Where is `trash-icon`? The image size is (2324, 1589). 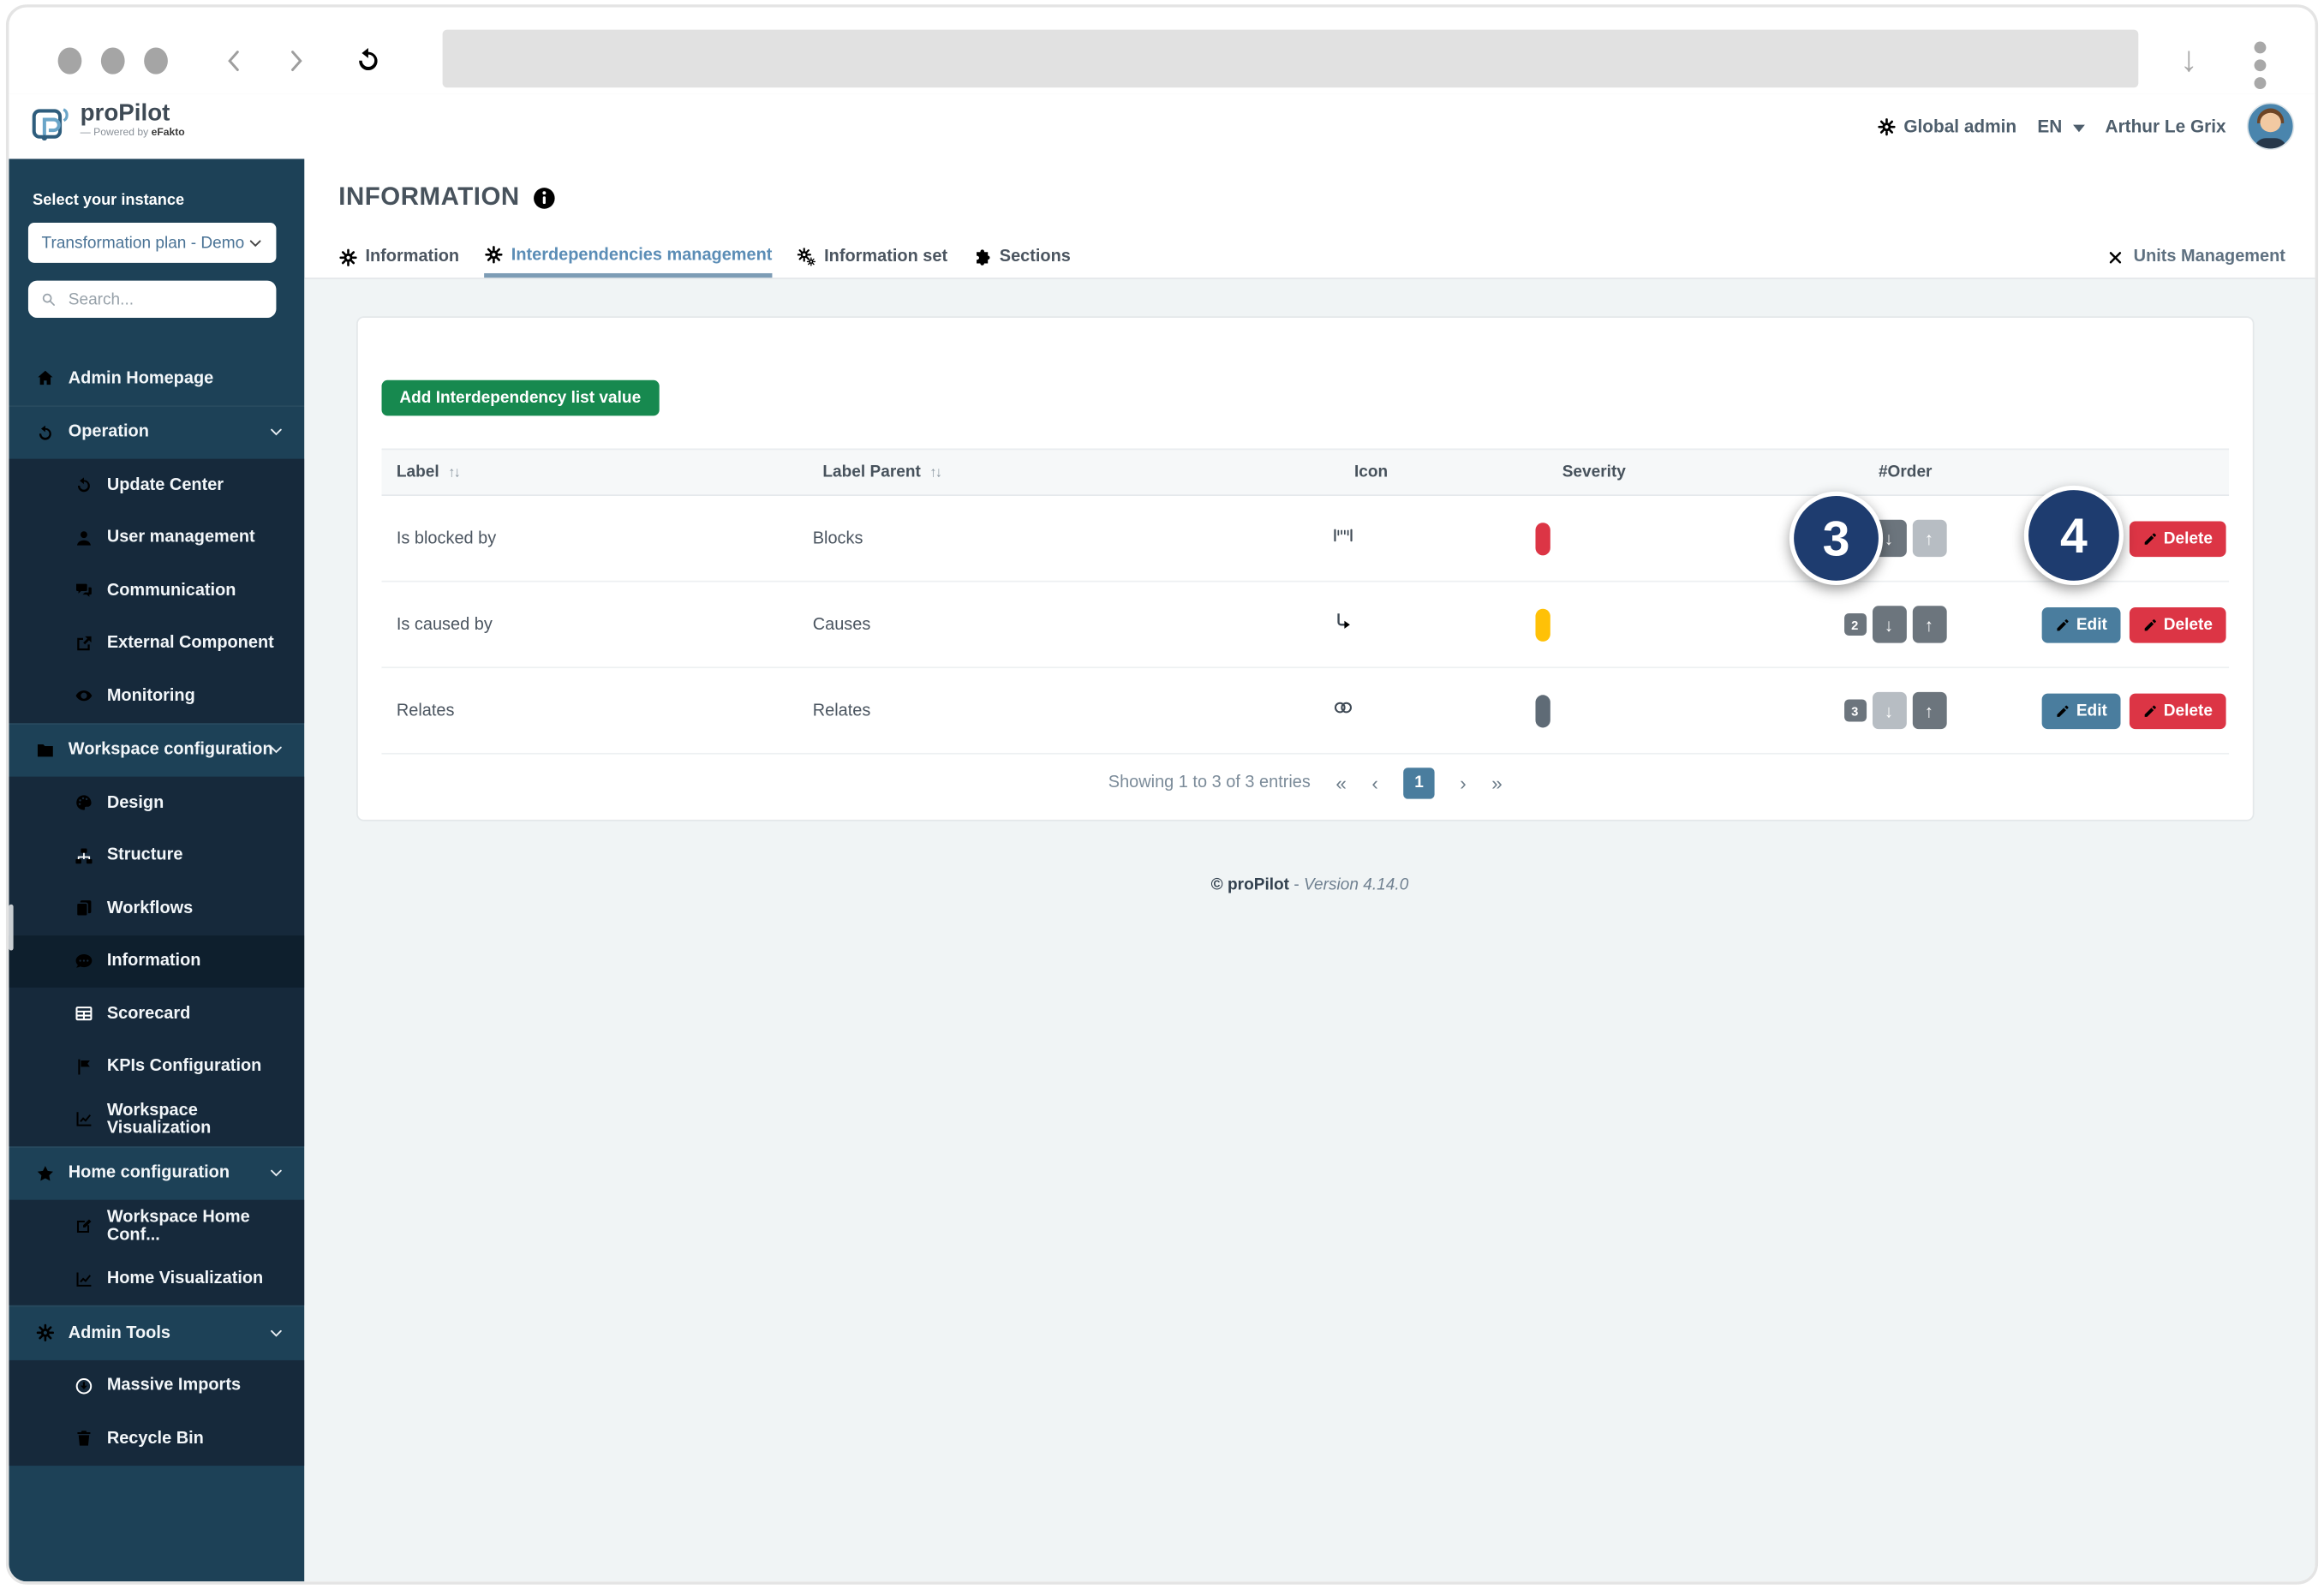
trash-icon is located at coordinates (84, 1439).